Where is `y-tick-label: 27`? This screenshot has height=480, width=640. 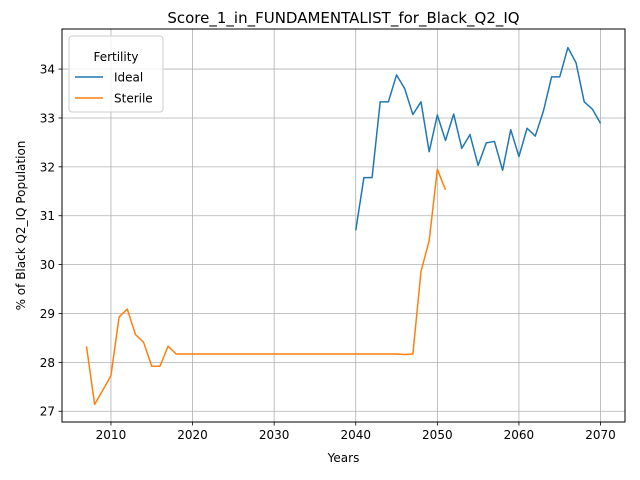
y-tick-label: 27 is located at coordinates (47, 412).